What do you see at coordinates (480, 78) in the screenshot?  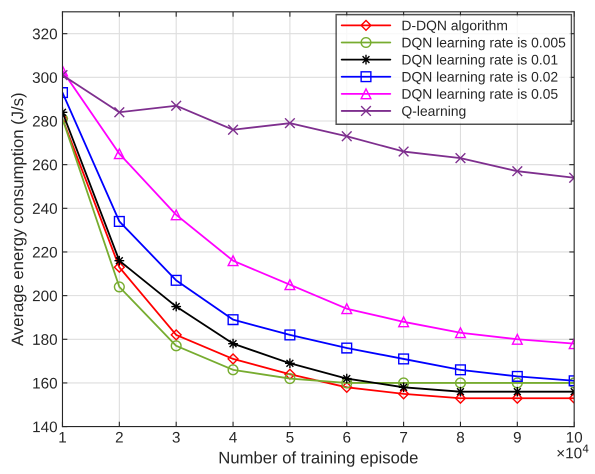 I see `legend-label: DQN learning rate is 0.02` at bounding box center [480, 78].